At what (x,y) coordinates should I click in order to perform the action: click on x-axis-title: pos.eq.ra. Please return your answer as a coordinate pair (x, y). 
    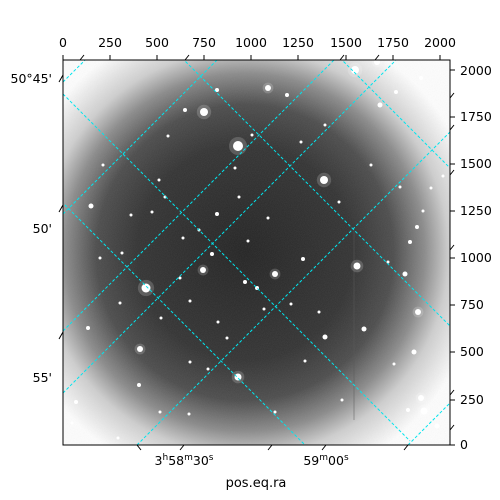
    Looking at the image, I should click on (256, 483).